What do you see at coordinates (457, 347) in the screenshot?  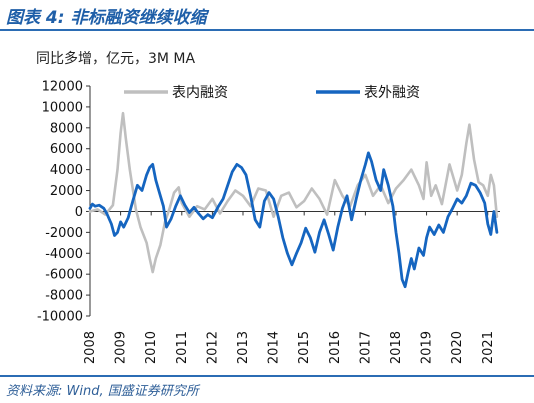 I see `x-tick-label: 2020` at bounding box center [457, 347].